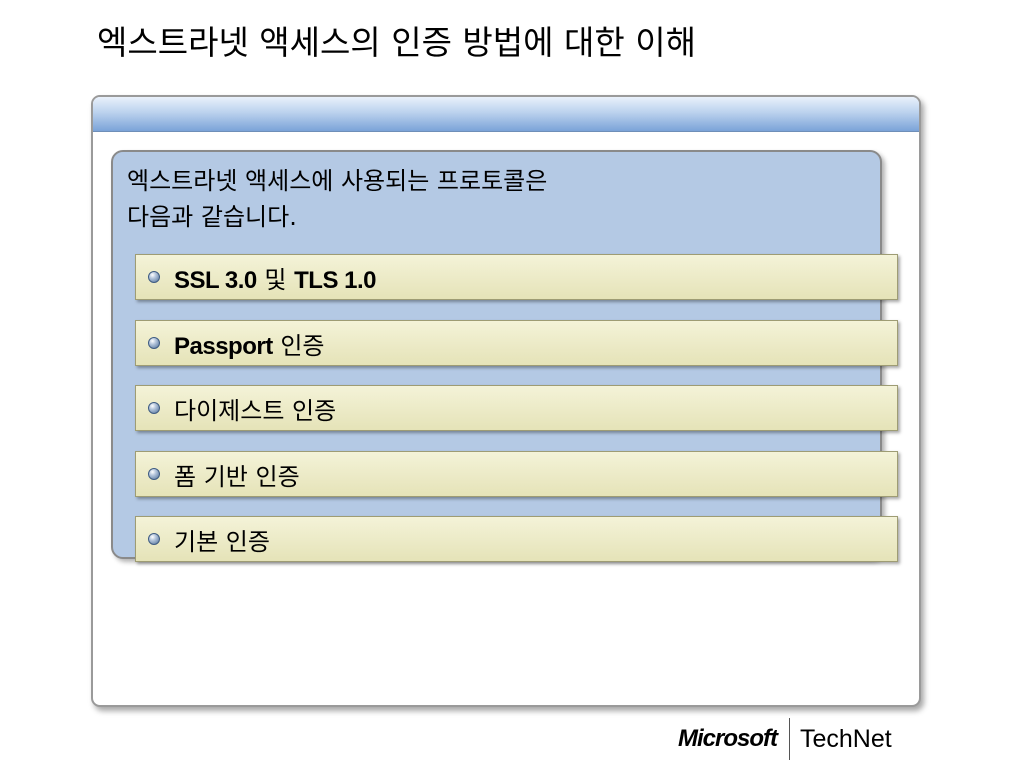 This screenshot has width=1024, height=768. I want to click on panel-header-bar, so click(506, 114).